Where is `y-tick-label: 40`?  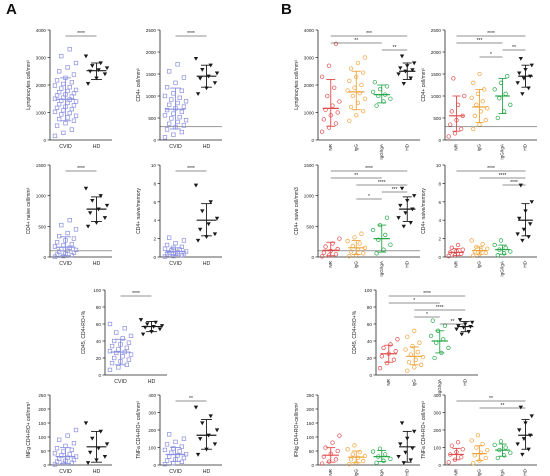 y-tick-label: 40 is located at coordinates (99, 341).